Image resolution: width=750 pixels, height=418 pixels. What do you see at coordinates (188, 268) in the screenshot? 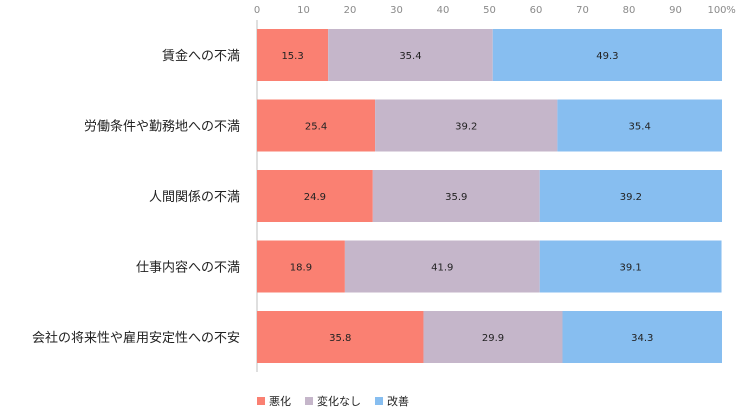
I see `category-label: 仕事内容への不満` at bounding box center [188, 268].